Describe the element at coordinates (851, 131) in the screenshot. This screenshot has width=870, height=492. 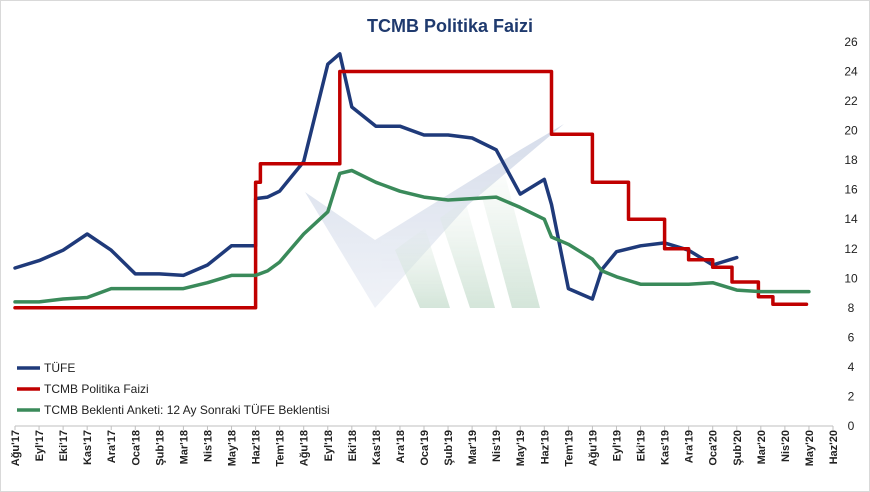
I see `y-tick-label: 20` at that location.